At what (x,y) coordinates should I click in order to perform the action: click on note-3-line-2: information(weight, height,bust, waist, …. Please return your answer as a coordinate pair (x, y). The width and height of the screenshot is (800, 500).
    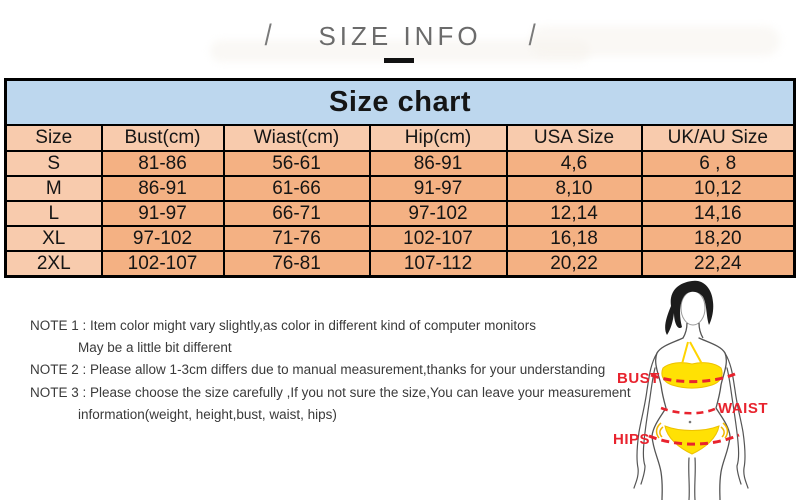
    Looking at the image, I should click on (207, 414).